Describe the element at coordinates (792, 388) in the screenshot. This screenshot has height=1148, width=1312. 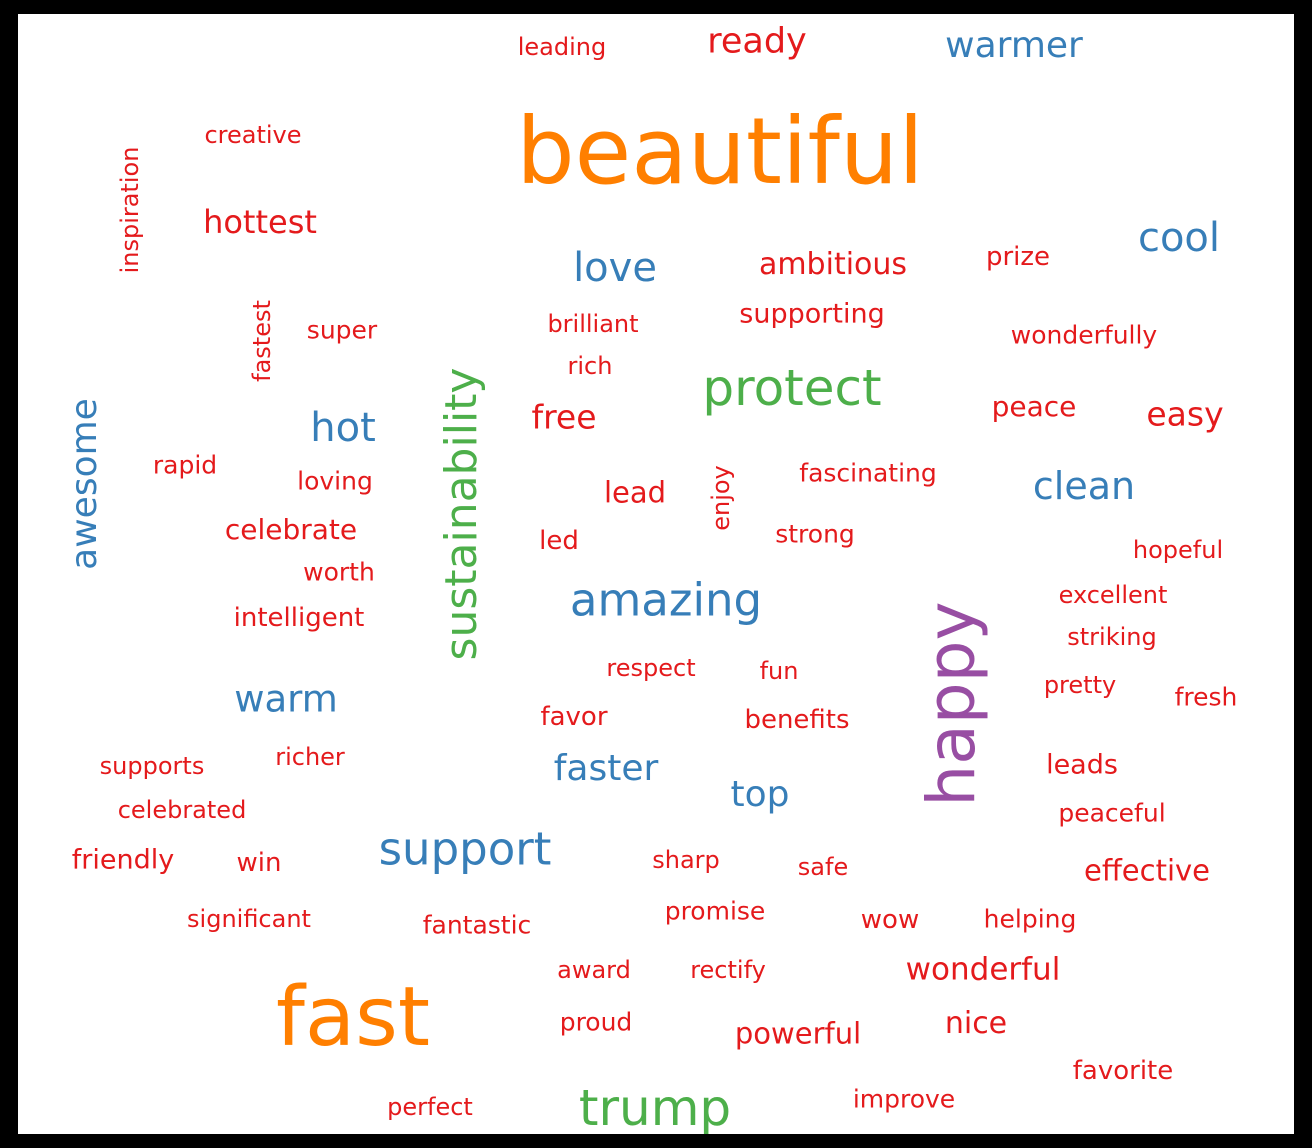
I see `word-protect: protect` at that location.